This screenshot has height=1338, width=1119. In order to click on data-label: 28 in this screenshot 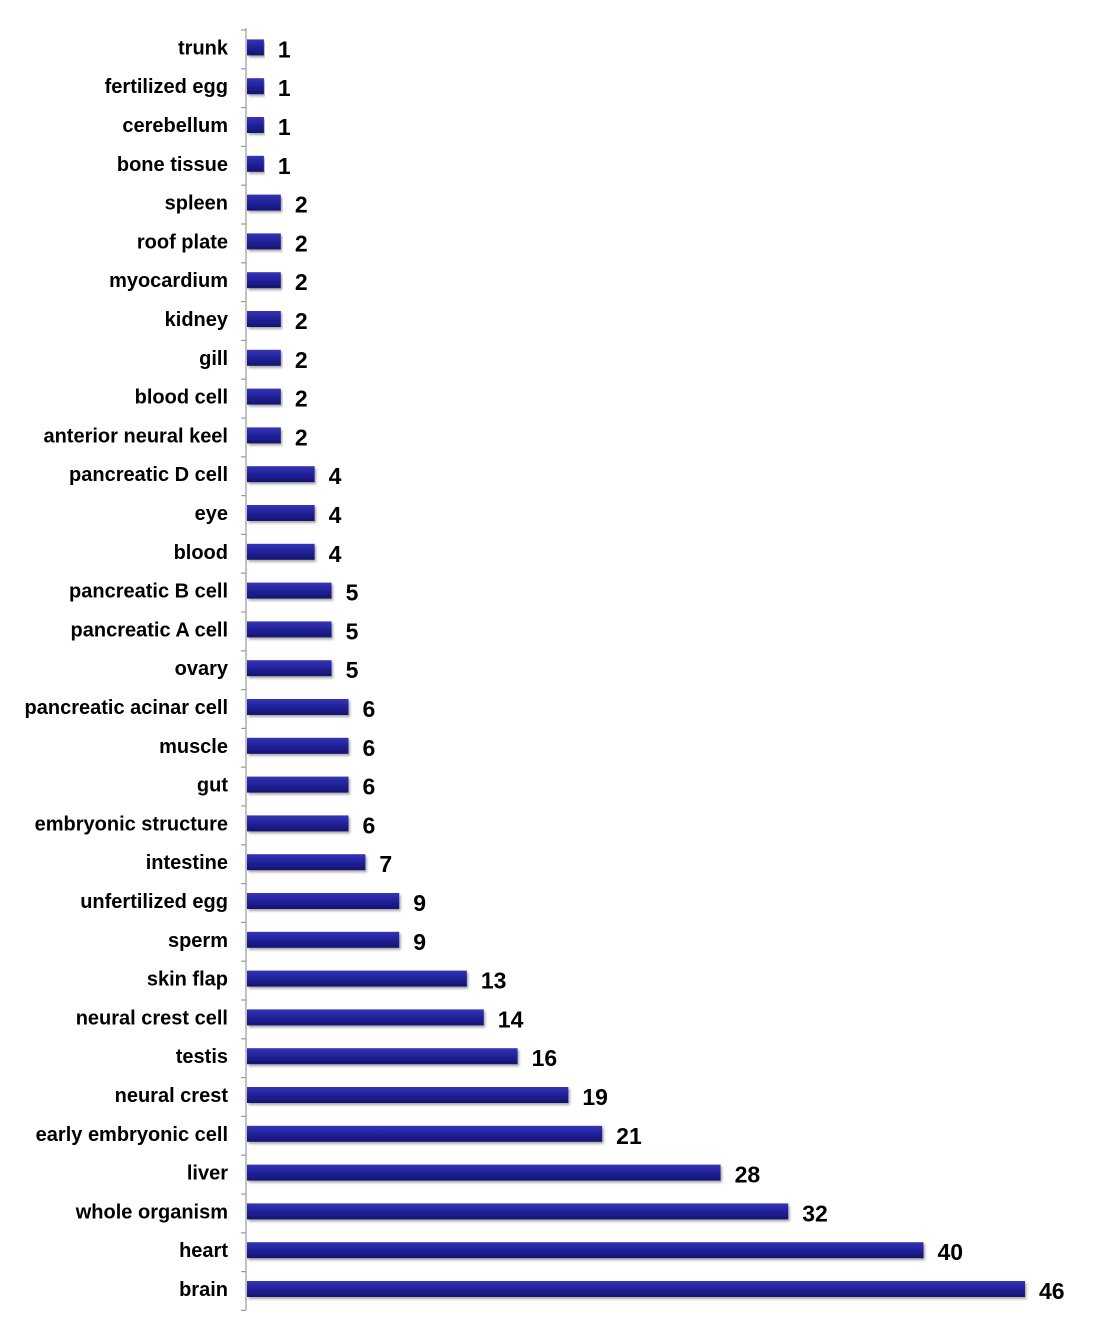, I will do `click(748, 1175)`.